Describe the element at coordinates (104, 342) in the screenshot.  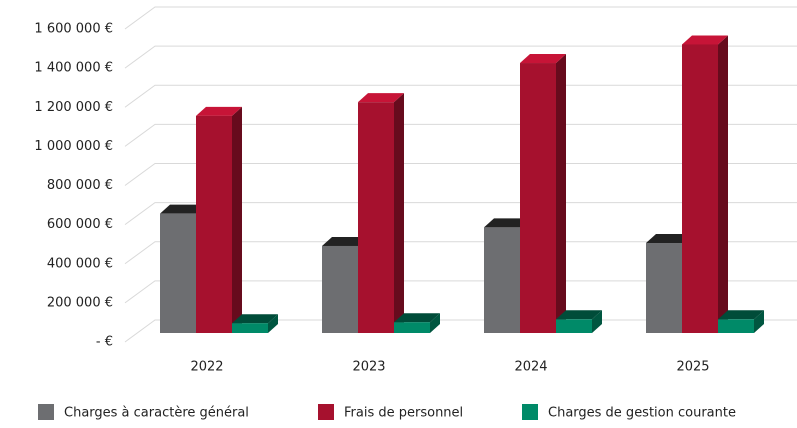
I see `y-tick-label: - €` at that location.